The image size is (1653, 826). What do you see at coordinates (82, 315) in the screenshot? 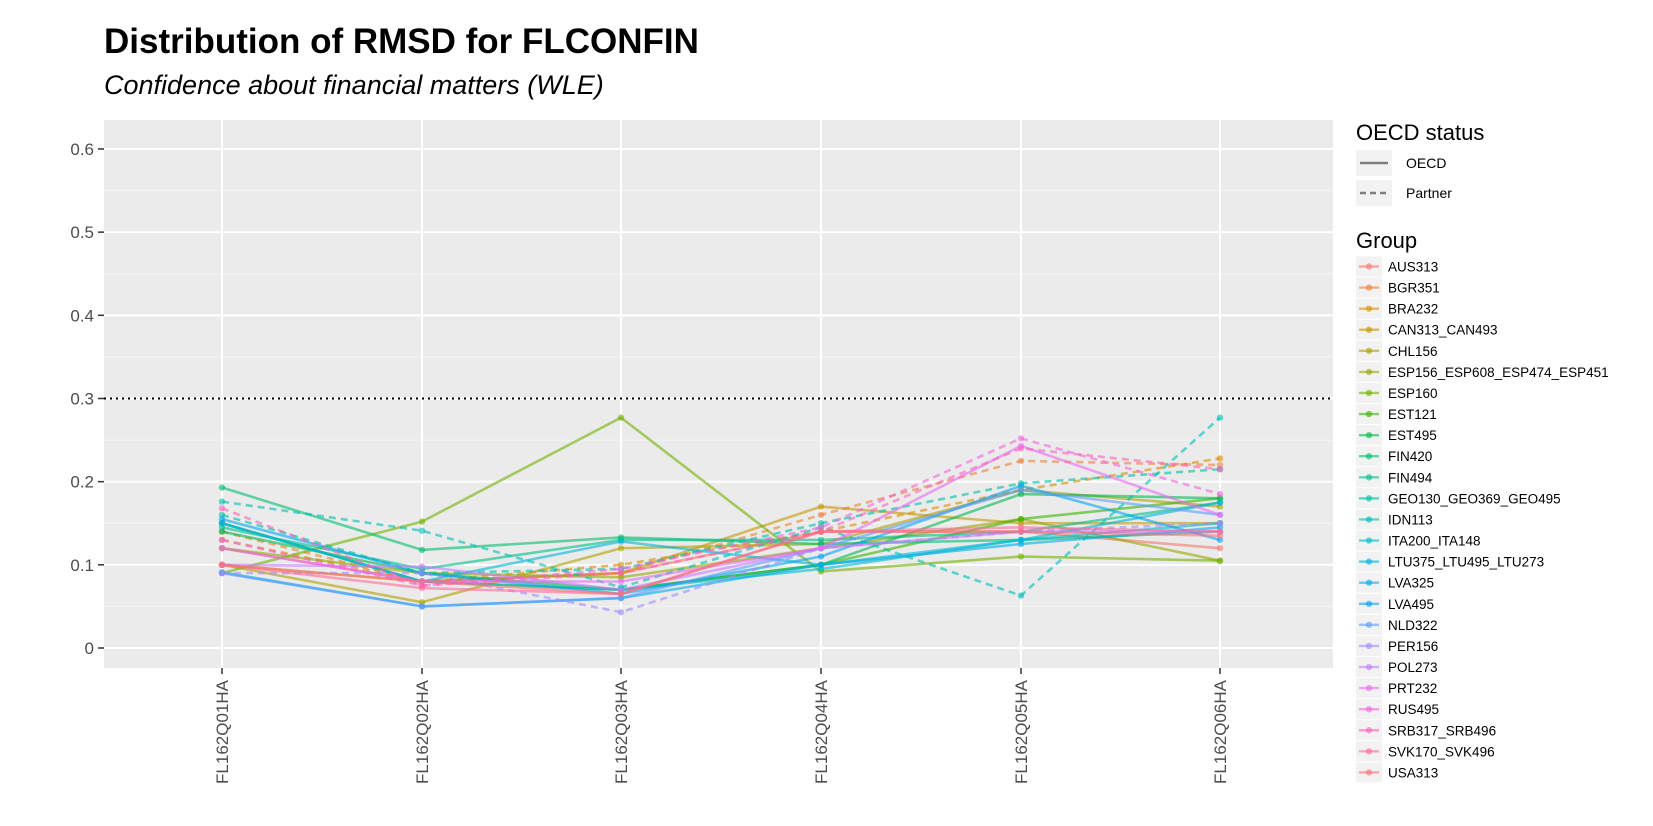
I see `y-tick-label: 0.4` at bounding box center [82, 315].